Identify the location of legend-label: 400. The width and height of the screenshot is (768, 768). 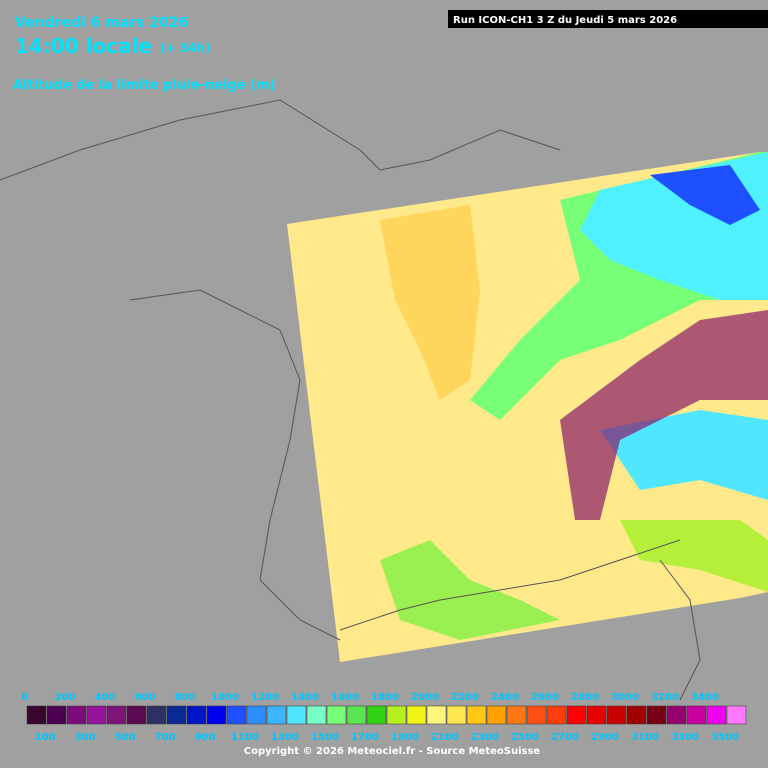
(105, 697).